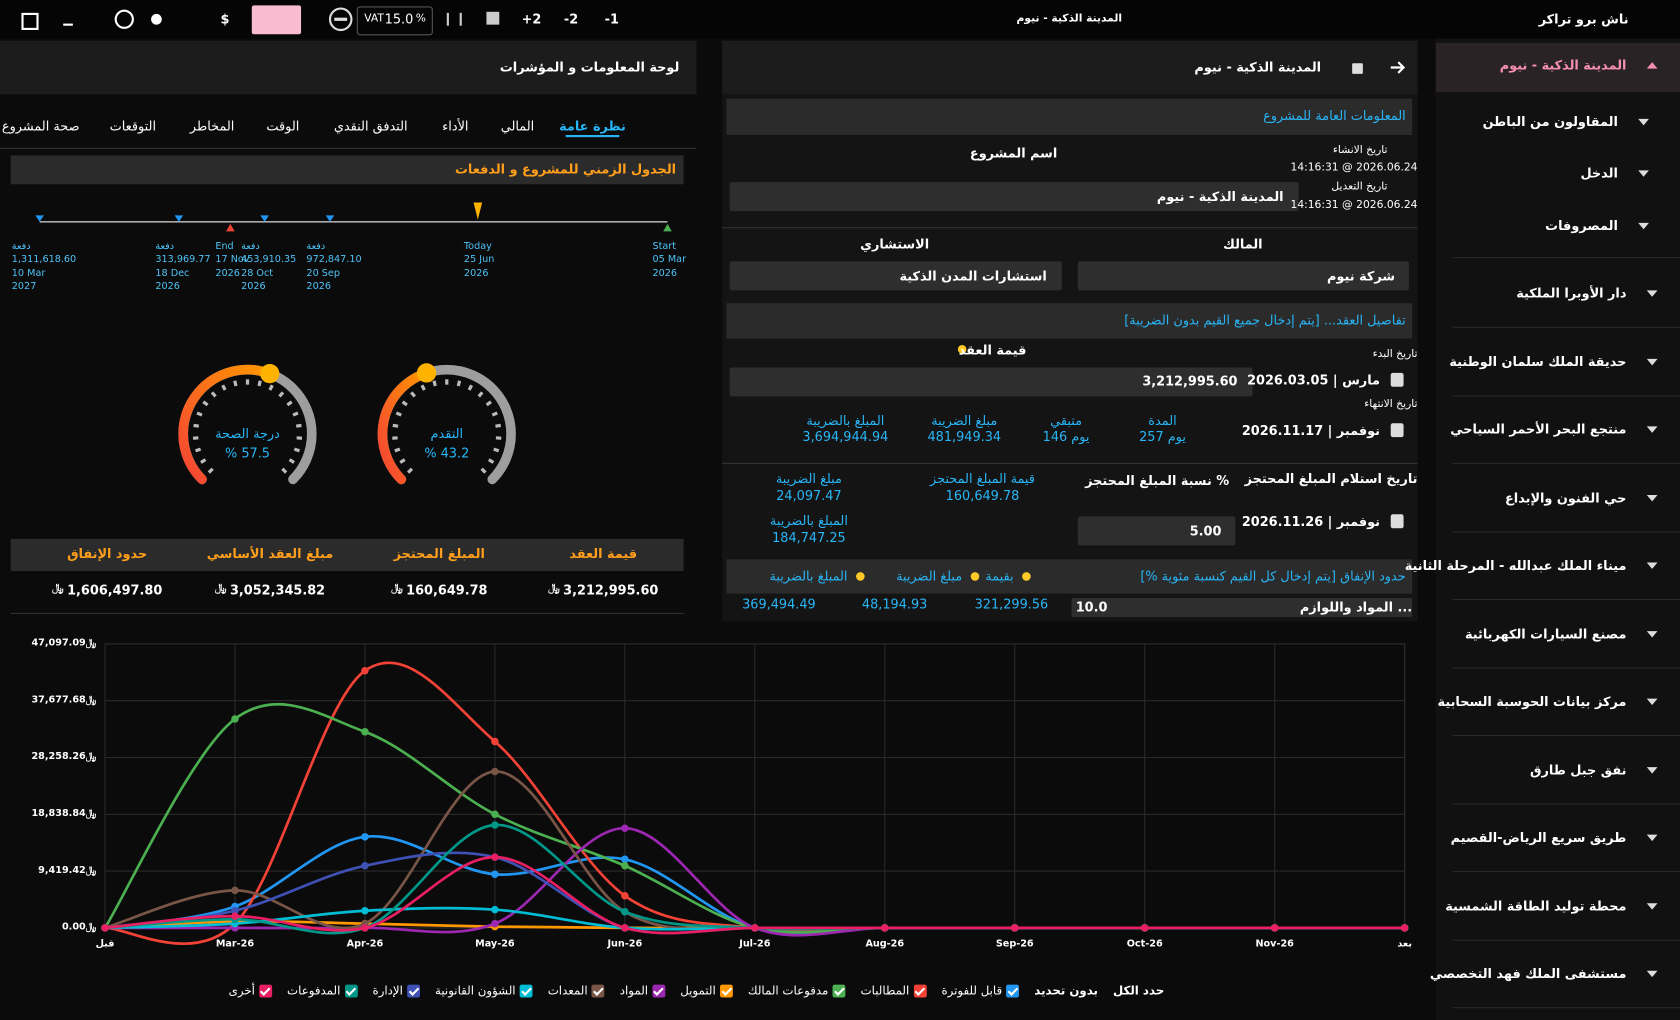 The height and width of the screenshot is (1020, 1680). Describe the element at coordinates (845, 421) in the screenshot. I see `stat-label: المبلغ بالضريبة` at that location.